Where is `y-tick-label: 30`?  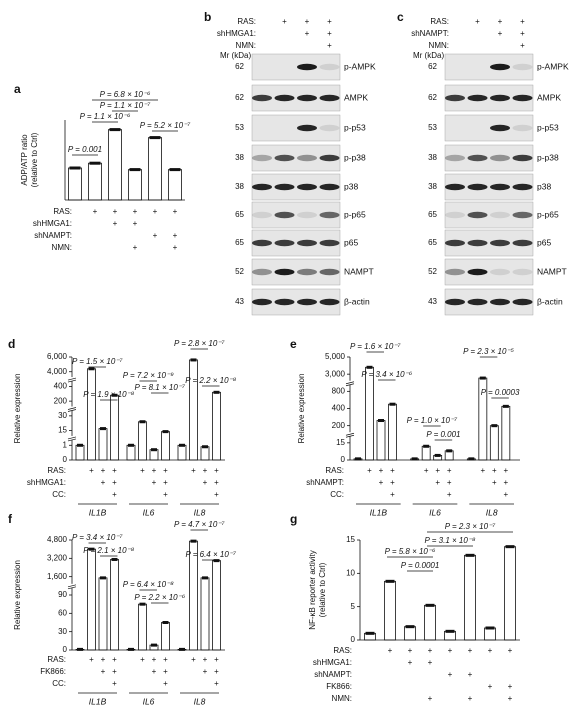 y-tick-label: 30 is located at coordinates (62, 631).